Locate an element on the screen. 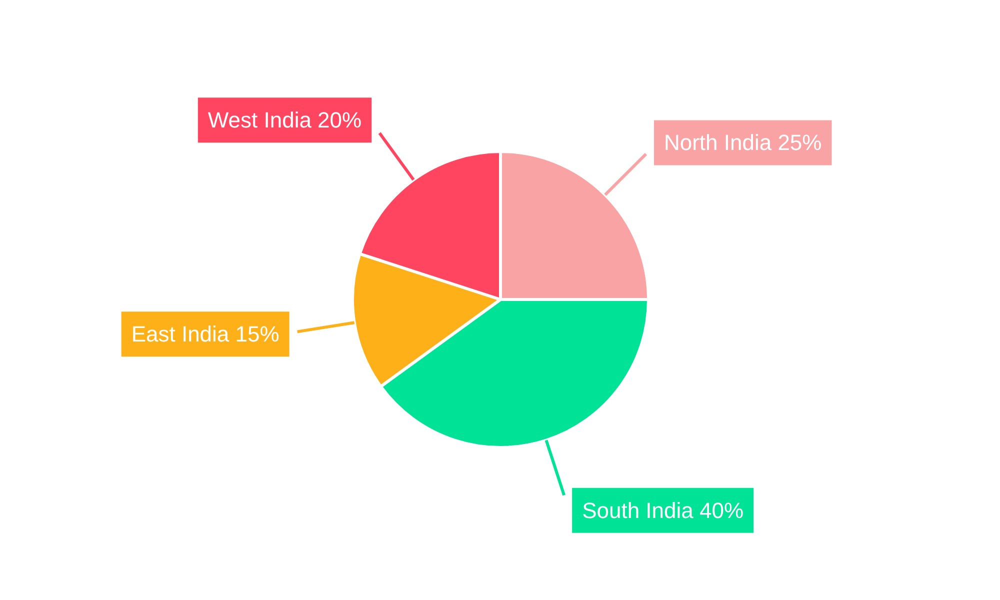 The width and height of the screenshot is (1000, 600). slice-label: North India 25% is located at coordinates (743, 143).